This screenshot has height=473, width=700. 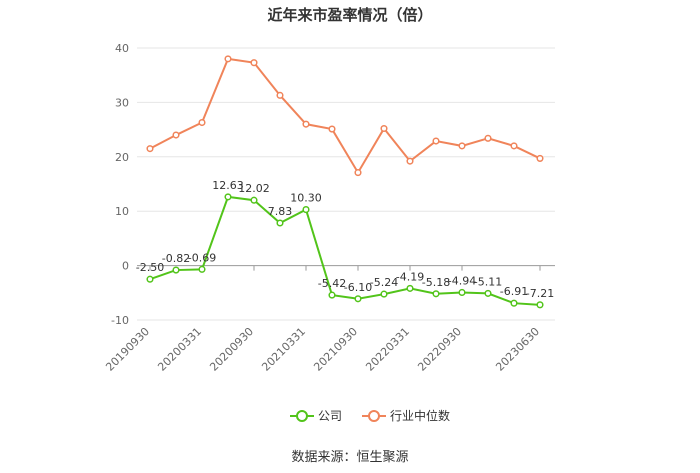 What do you see at coordinates (462, 280) in the screenshot?
I see `data-label: -4.94` at bounding box center [462, 280].